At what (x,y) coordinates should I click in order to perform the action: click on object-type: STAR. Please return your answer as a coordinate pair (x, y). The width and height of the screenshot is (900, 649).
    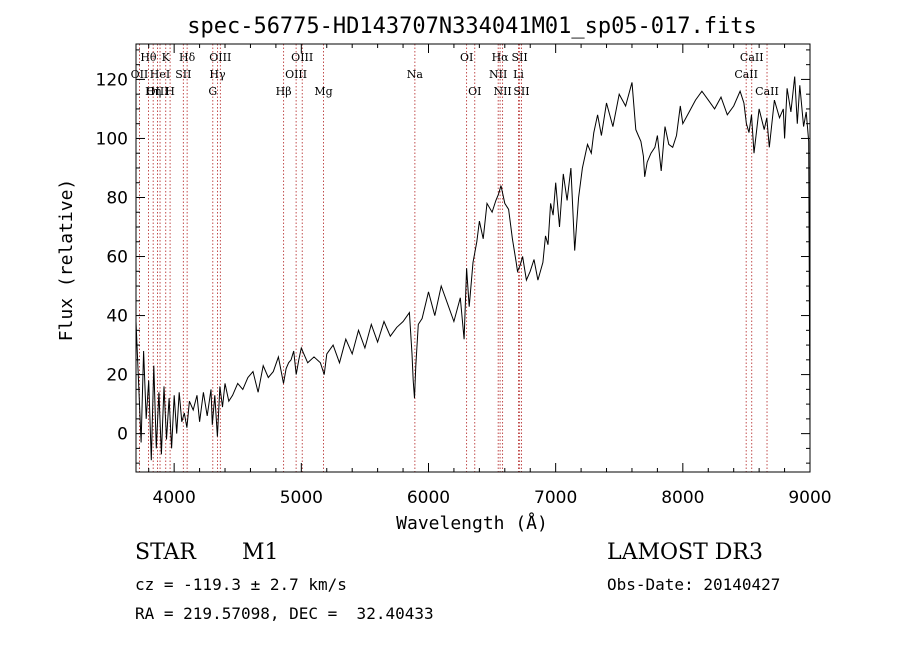
    Looking at the image, I should click on (165, 552).